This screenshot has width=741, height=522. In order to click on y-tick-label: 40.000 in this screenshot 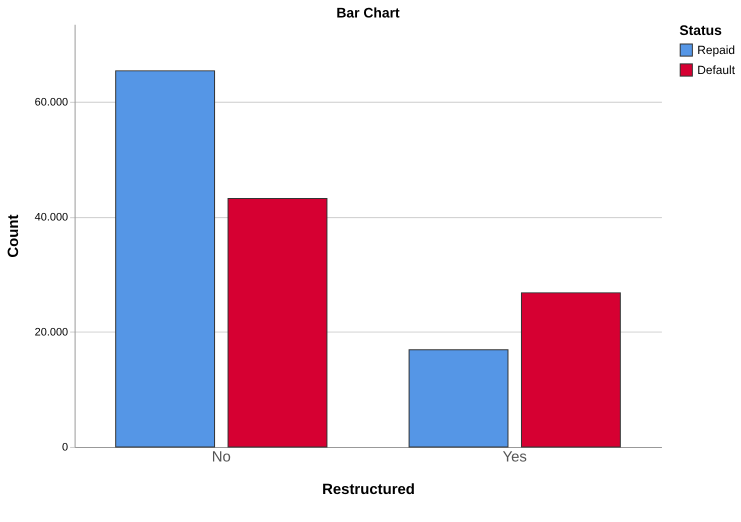, I will do `click(51, 217)`.